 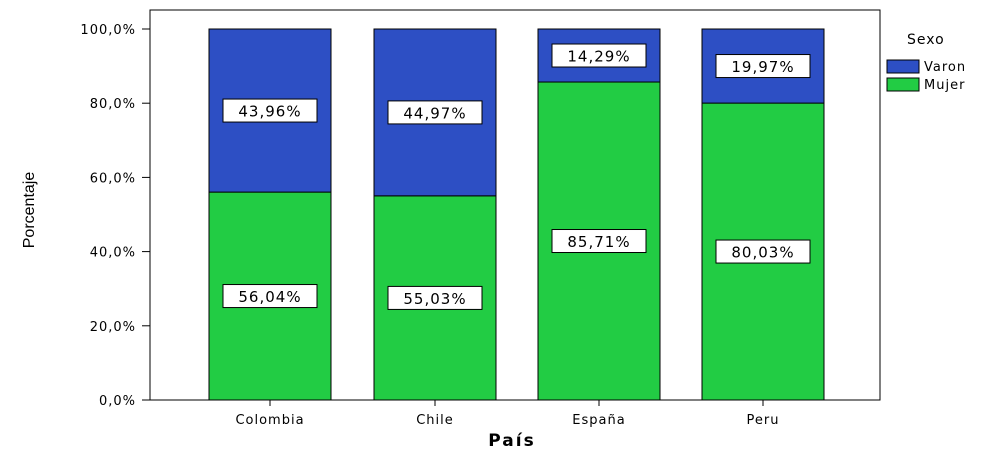 I want to click on legend-label: Varon, so click(x=945, y=67).